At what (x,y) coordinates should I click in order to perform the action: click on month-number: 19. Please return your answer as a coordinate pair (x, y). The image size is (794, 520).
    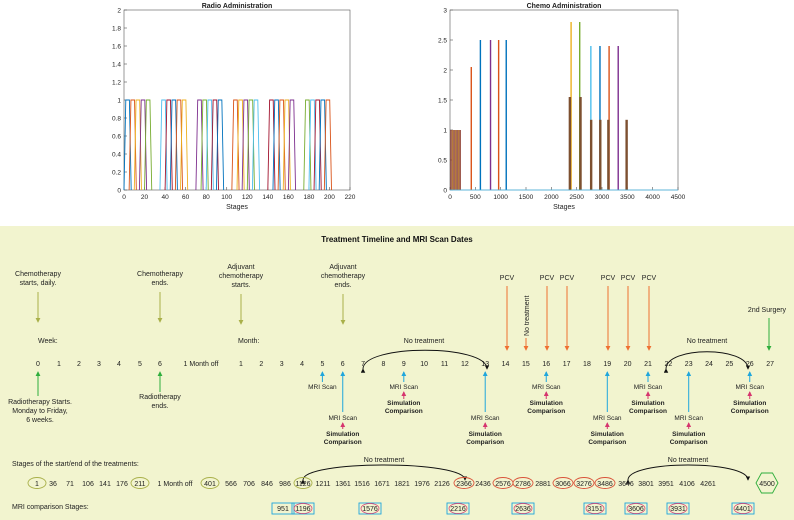
    Looking at the image, I should click on (607, 364).